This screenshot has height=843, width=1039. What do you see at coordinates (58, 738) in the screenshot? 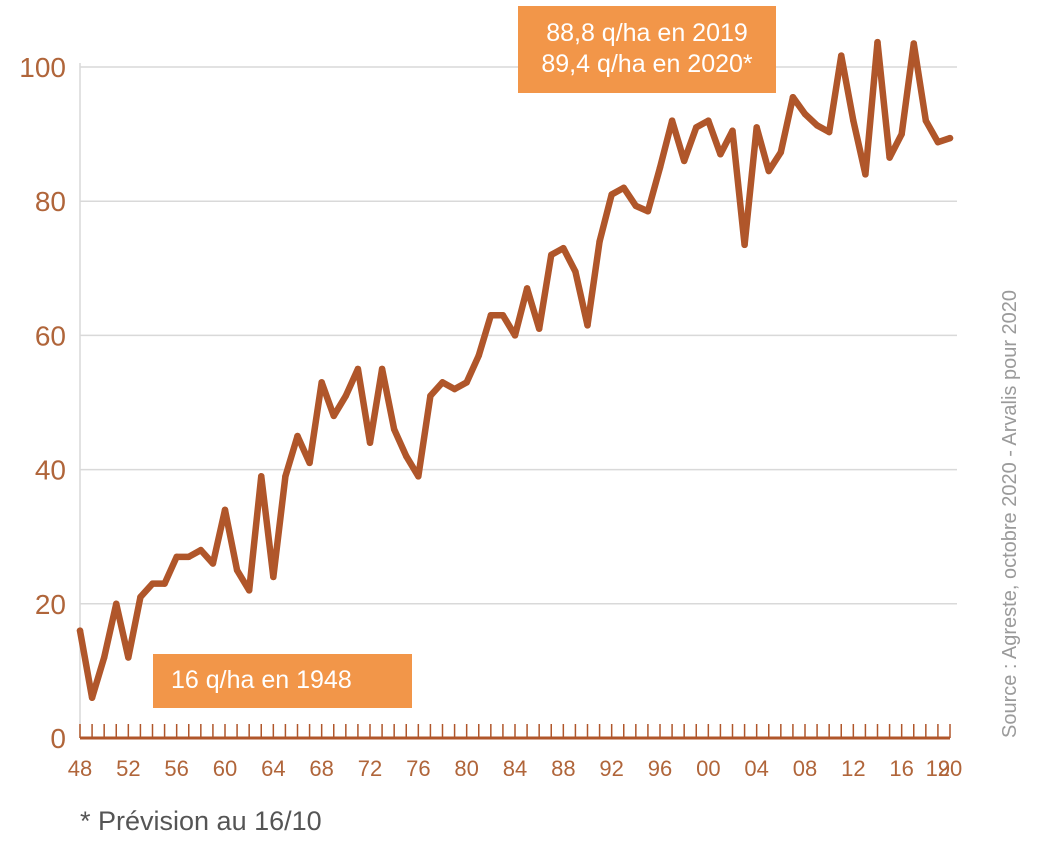
I see `y-tick-label: 0` at bounding box center [58, 738].